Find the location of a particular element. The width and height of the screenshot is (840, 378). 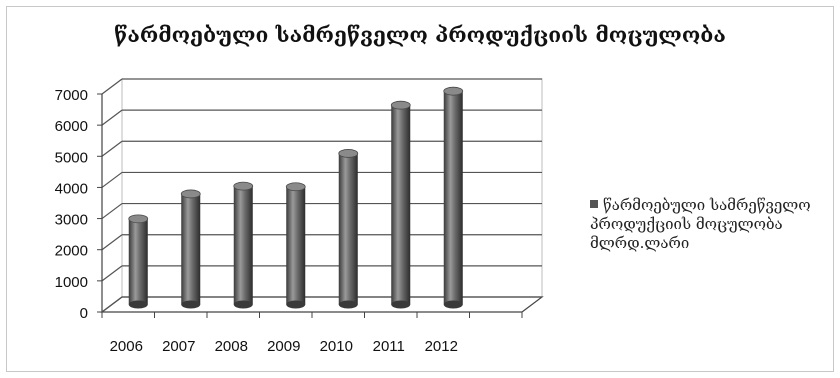

legend-text-1: წარმოებული სამრეწველო is located at coordinates (707, 205).